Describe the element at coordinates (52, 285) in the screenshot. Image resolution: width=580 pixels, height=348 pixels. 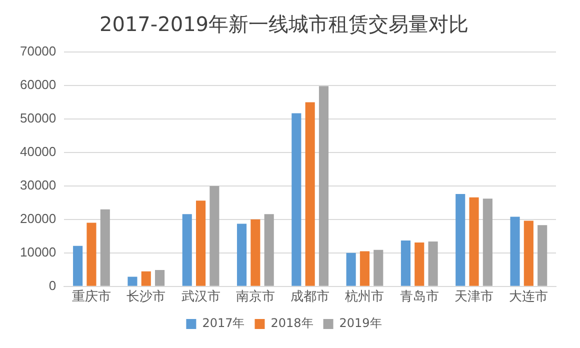
I see `y-tick-label: 0` at that location.